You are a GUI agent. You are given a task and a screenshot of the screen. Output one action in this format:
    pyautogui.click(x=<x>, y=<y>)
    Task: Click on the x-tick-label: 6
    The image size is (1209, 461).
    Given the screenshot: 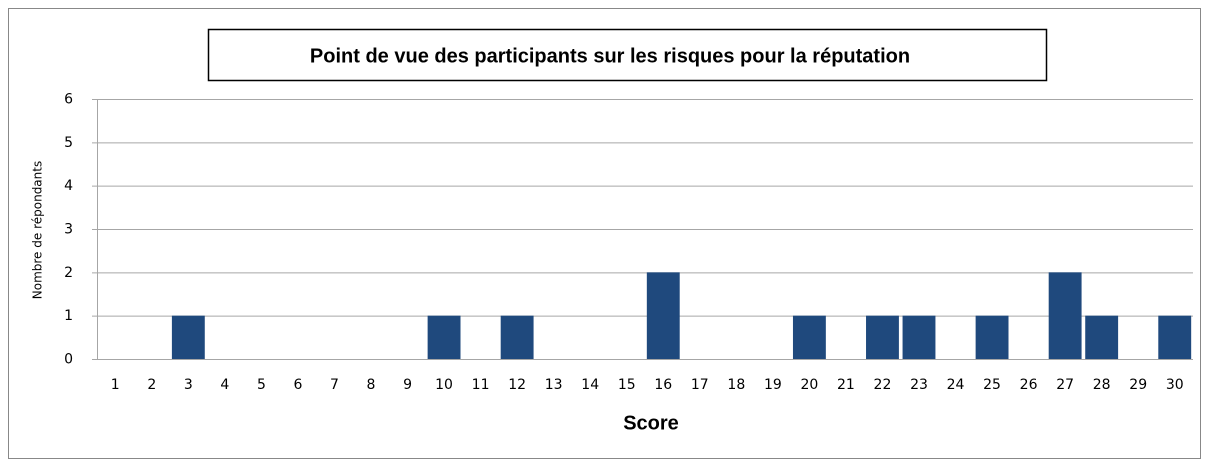 What is the action you would take?
    pyautogui.click(x=297, y=385)
    